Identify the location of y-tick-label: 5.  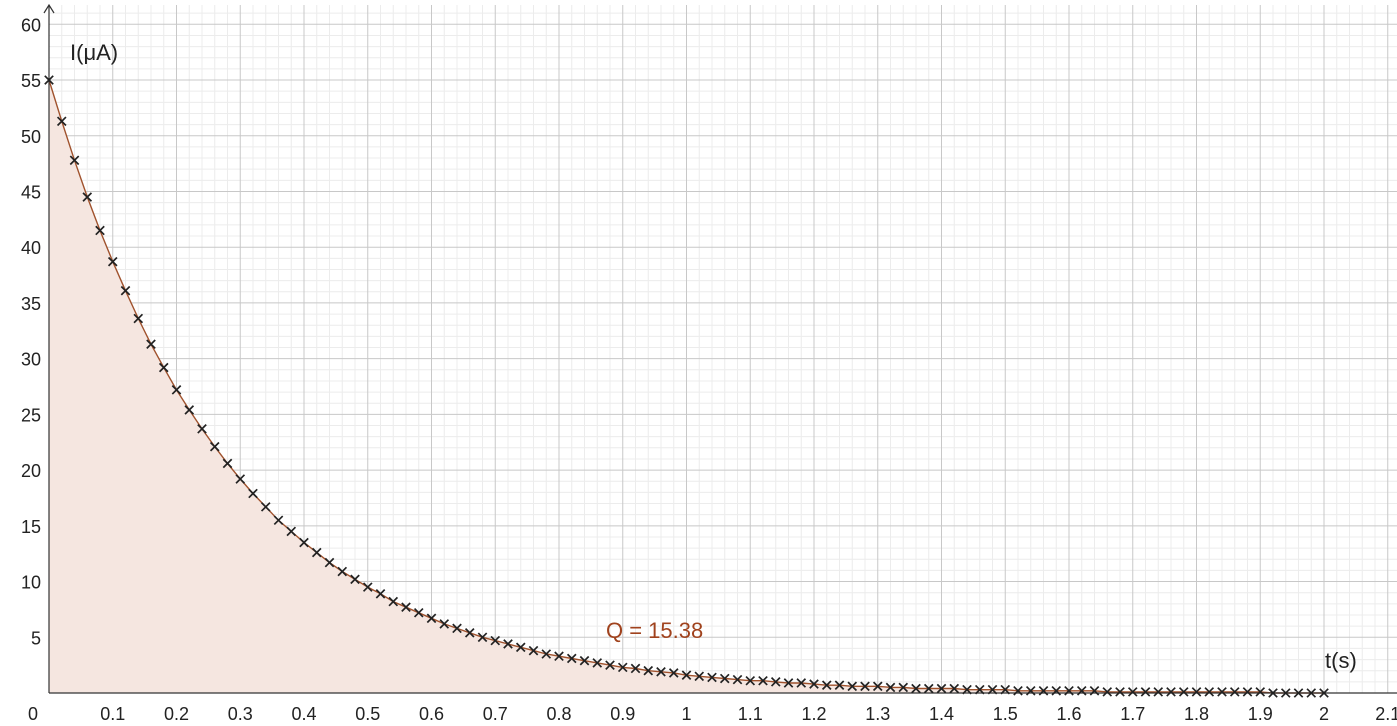
(36, 638).